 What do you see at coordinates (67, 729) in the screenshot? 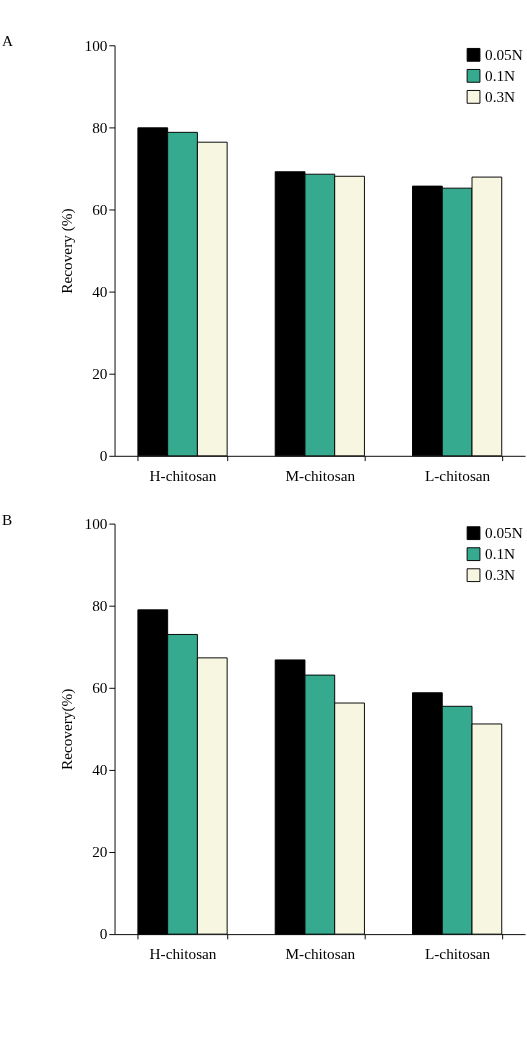
I see `y-axis-title: Recovery(%)` at bounding box center [67, 729].